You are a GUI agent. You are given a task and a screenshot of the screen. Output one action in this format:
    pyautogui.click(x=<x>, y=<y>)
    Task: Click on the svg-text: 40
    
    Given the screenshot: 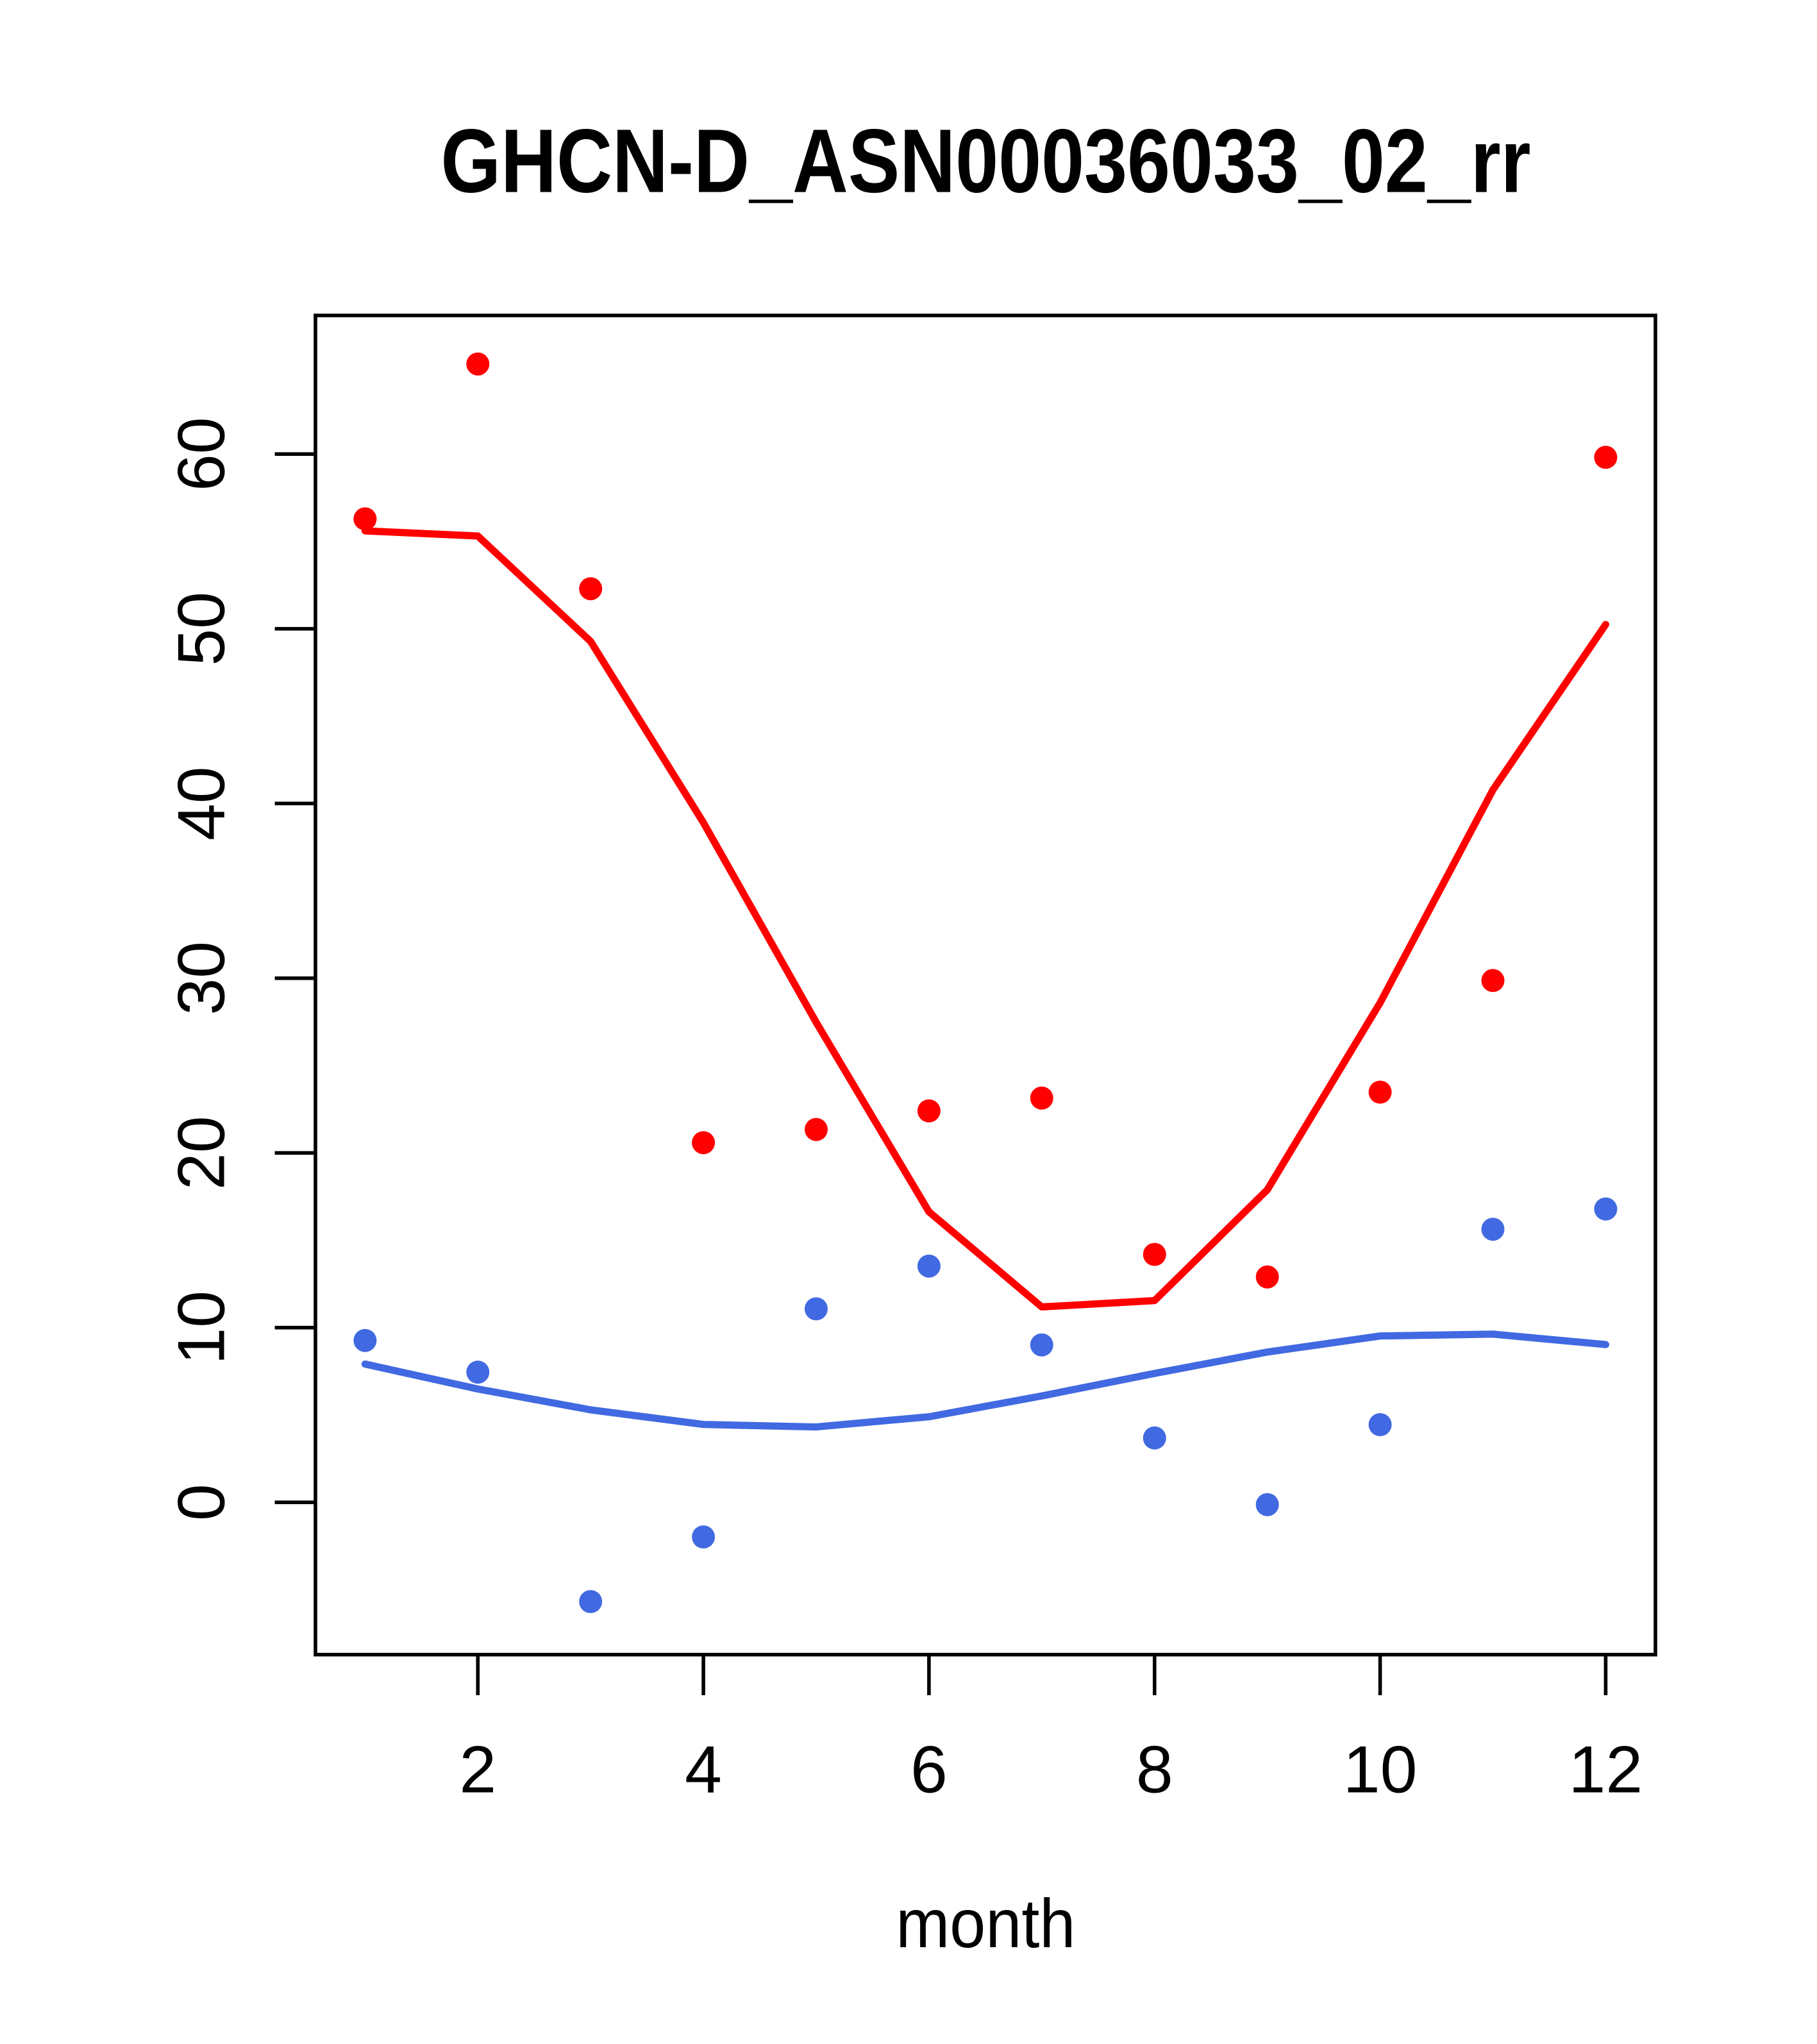 What is the action you would take?
    pyautogui.click(x=202, y=804)
    